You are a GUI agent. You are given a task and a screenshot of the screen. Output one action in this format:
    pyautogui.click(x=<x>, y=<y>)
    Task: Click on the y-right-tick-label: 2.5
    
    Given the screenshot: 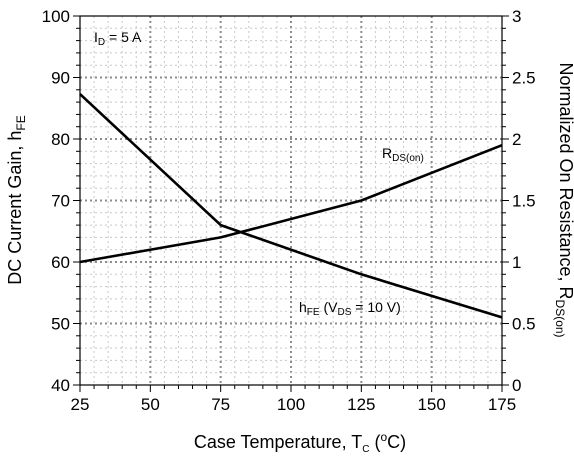 What is the action you would take?
    pyautogui.click(x=524, y=78)
    